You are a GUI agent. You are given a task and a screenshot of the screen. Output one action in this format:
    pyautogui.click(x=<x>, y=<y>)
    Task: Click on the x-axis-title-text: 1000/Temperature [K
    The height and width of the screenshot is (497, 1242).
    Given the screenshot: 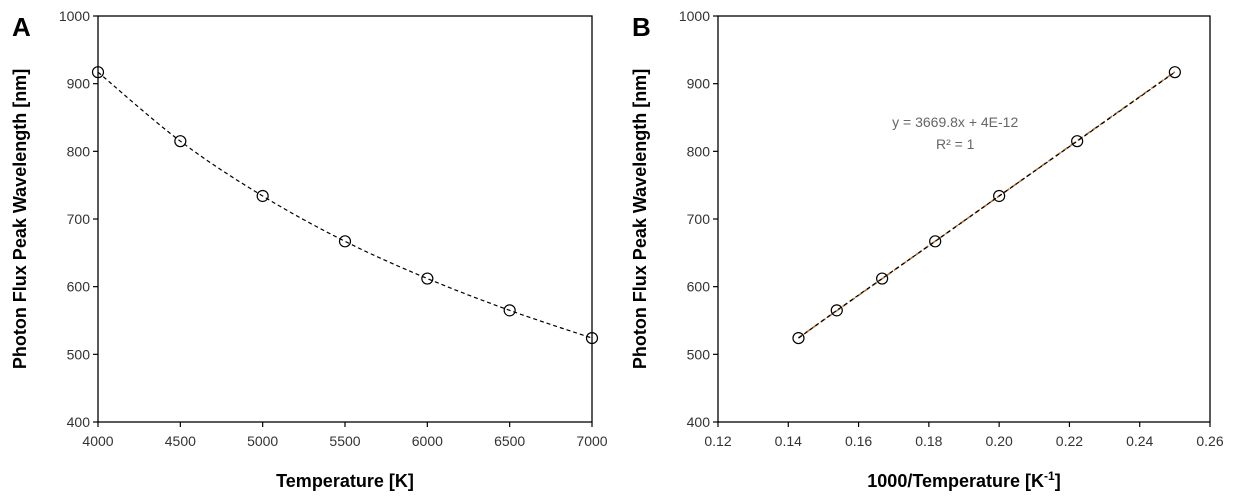 What is the action you would take?
    pyautogui.click(x=955, y=481)
    